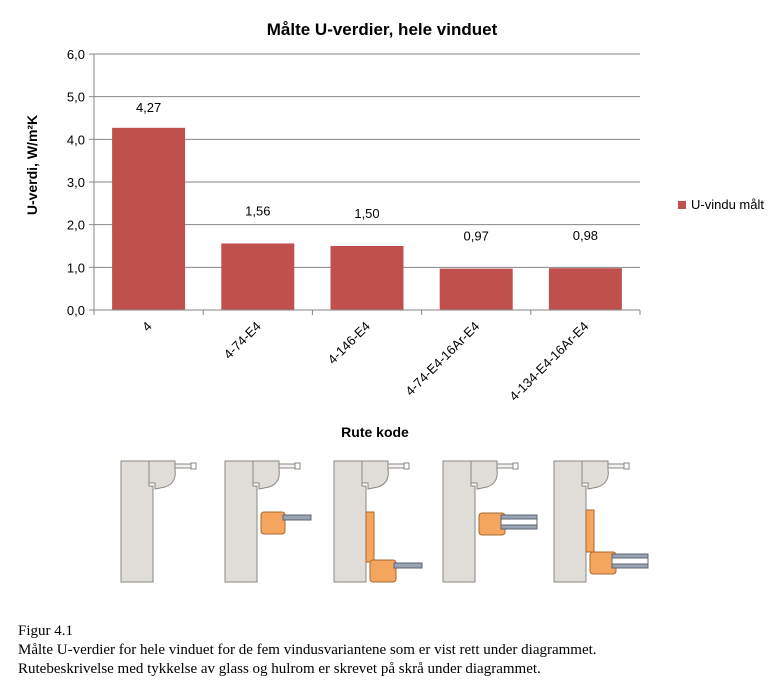 The height and width of the screenshot is (687, 783). Describe the element at coordinates (349, 343) in the screenshot. I see `x-tick-label: 4-146-E4` at that location.